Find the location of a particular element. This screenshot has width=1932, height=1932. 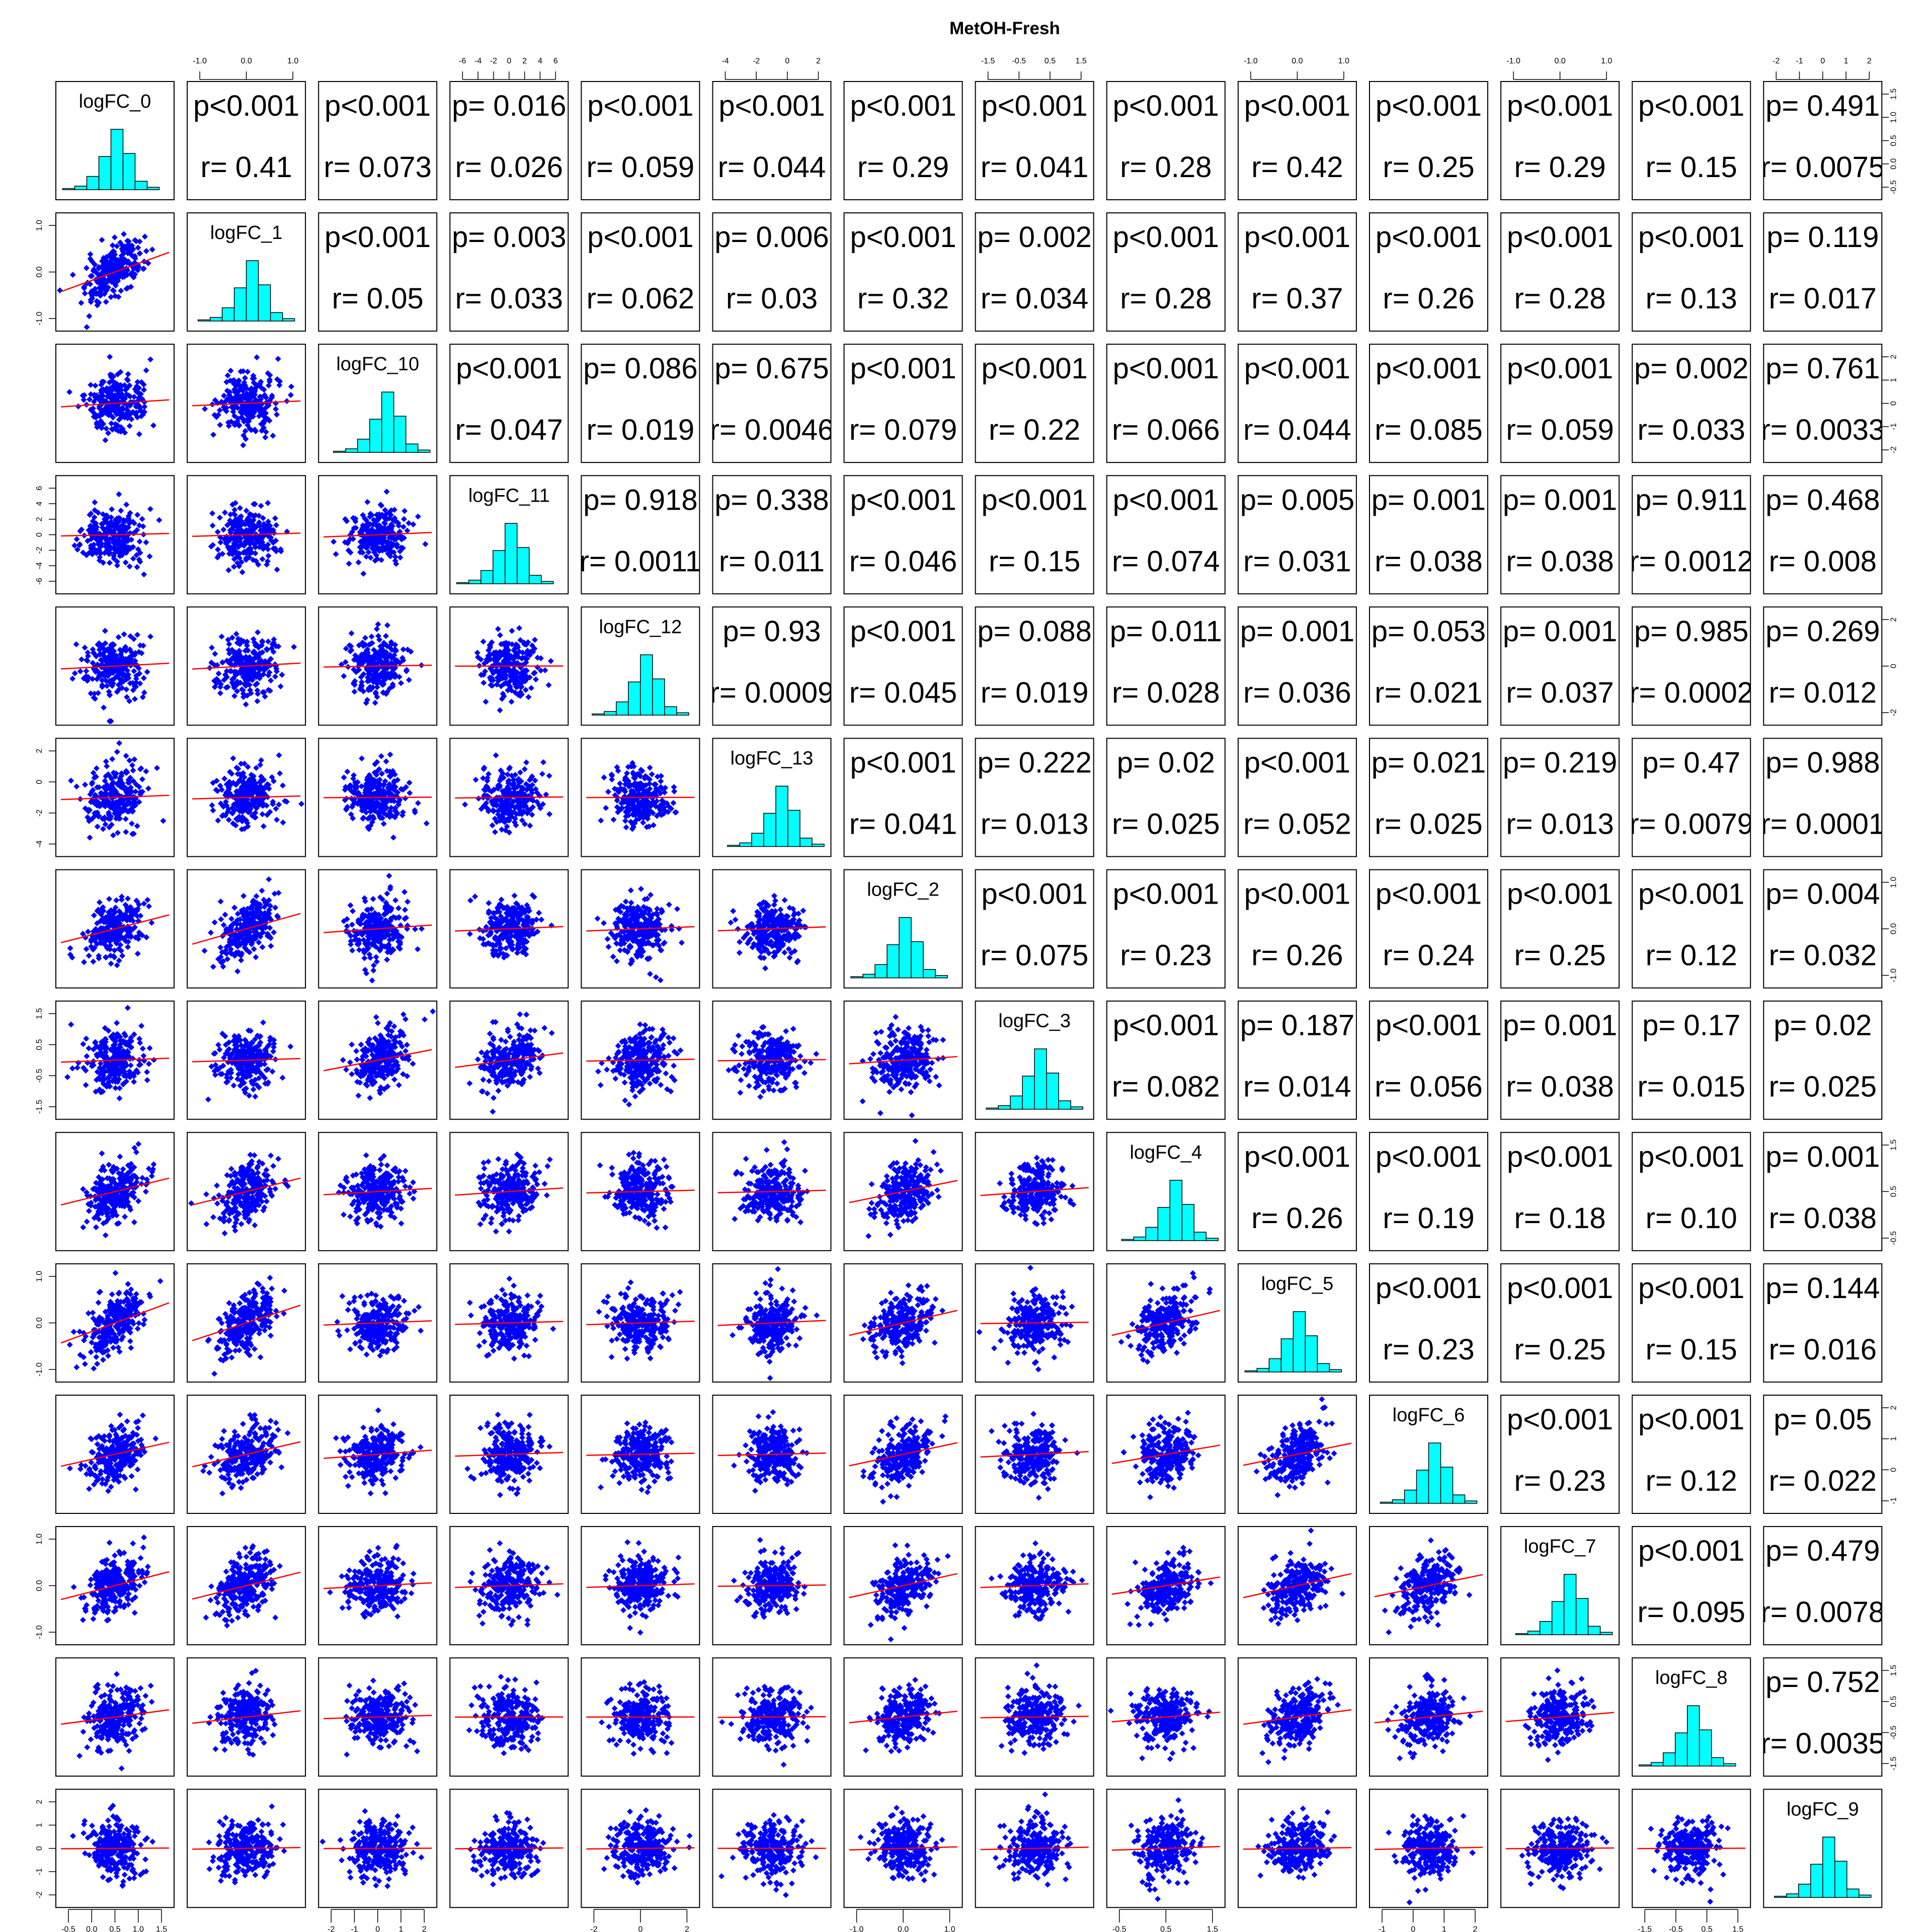

panel-1-13: p= 0.119r= 0.017 is located at coordinates (1822, 272).